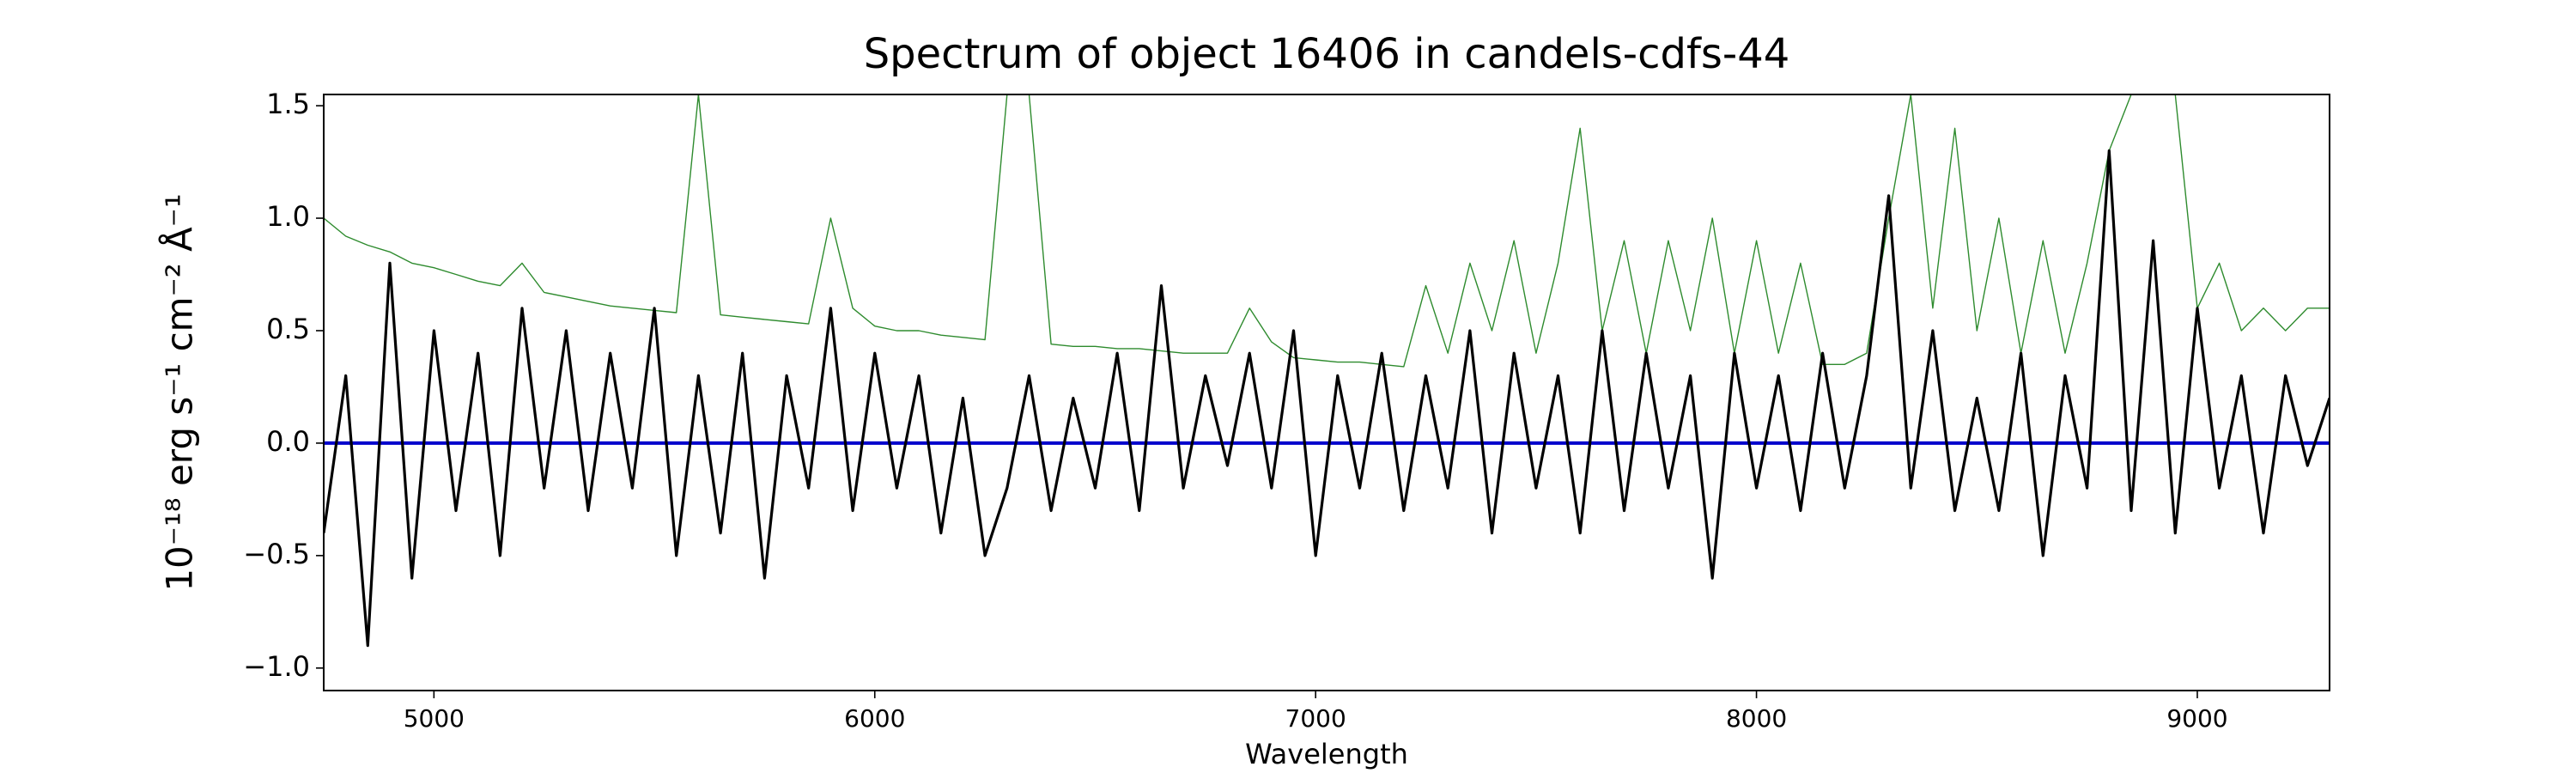  I want to click on x-tick-label: 6000, so click(874, 718).